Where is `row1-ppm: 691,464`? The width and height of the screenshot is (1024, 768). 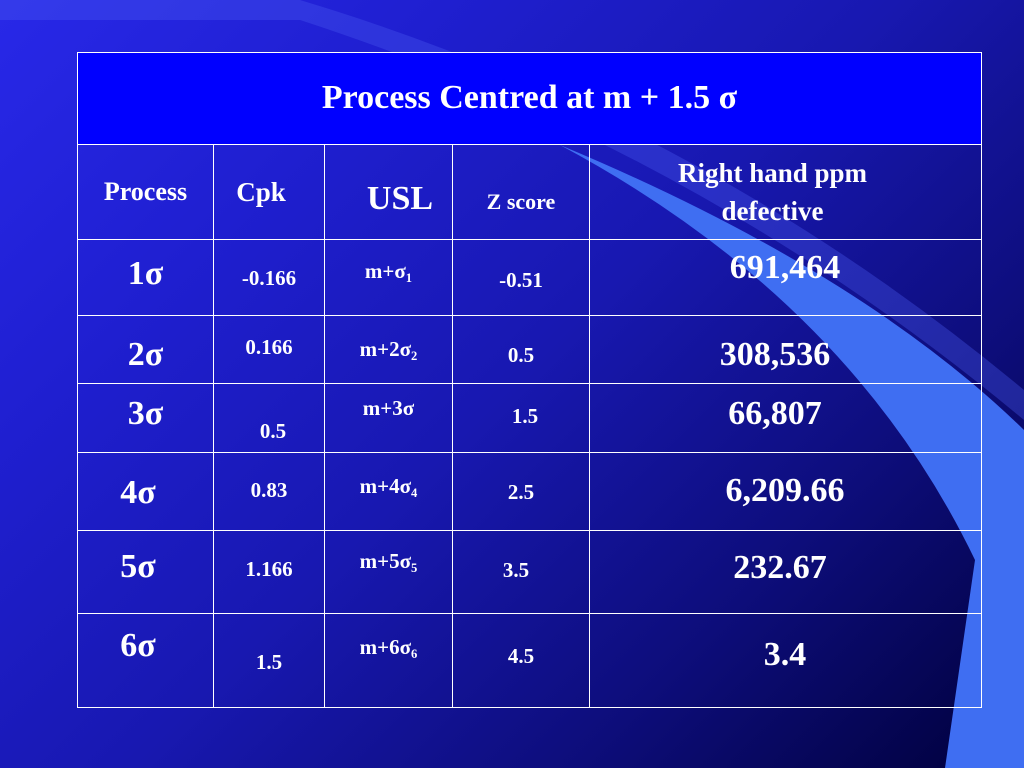
row1-ppm: 691,464 is located at coordinates (785, 267).